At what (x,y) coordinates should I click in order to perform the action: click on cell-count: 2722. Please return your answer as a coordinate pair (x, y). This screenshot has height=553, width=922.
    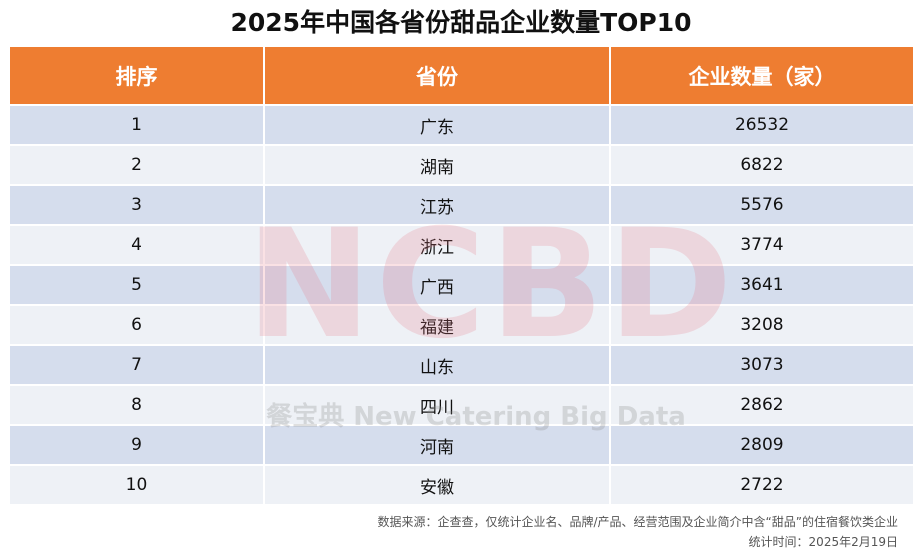
    Looking at the image, I should click on (762, 485).